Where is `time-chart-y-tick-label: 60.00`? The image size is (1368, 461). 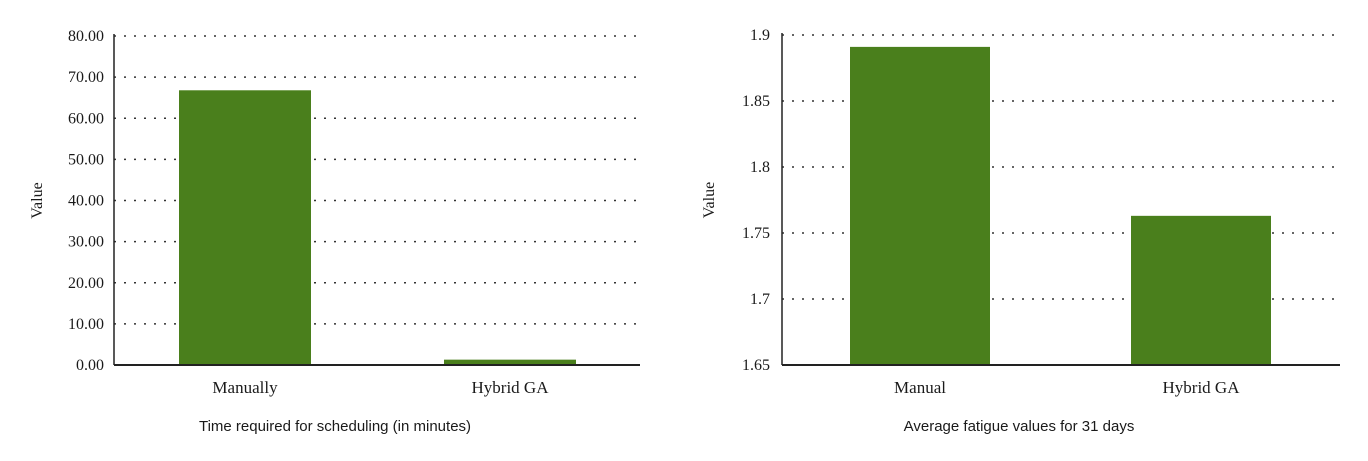
time-chart-y-tick-label: 60.00 is located at coordinates (86, 118).